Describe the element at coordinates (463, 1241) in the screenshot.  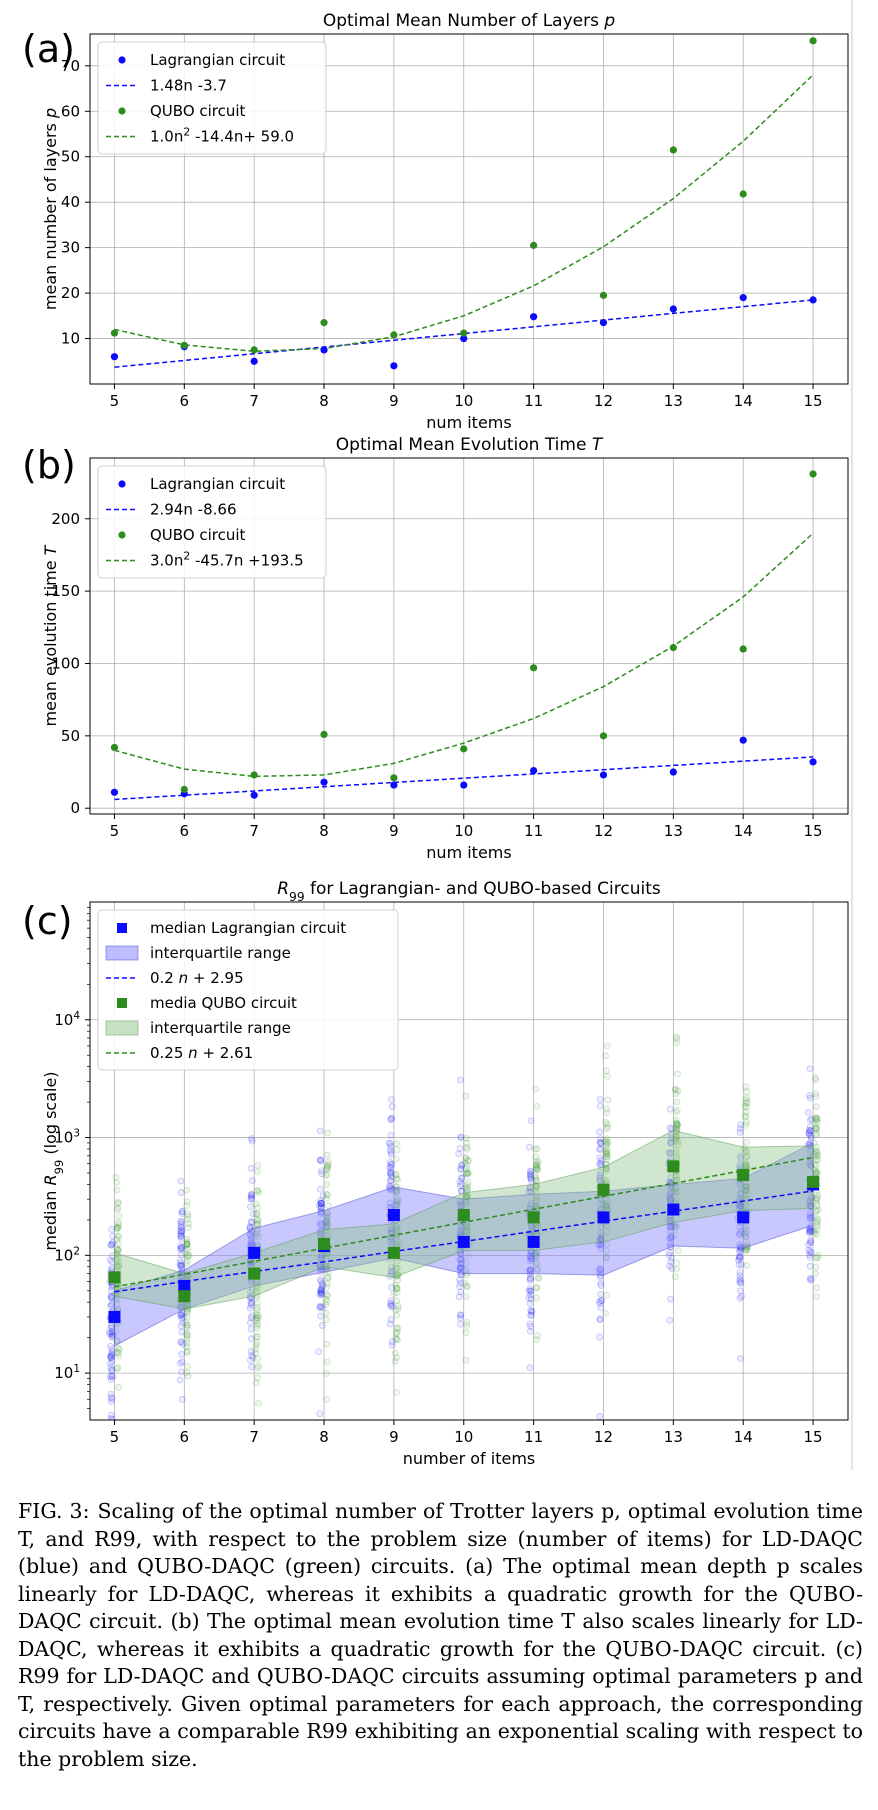
I see `median-square-blue` at that location.